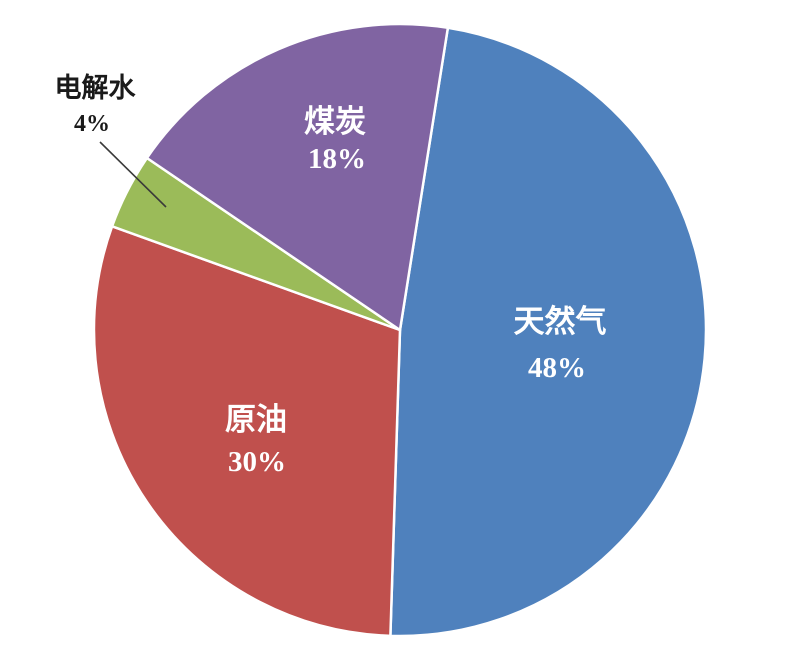 The width and height of the screenshot is (800, 655). What do you see at coordinates (96, 88) in the screenshot?
I see `slice-label-electrolysis: 电解水` at bounding box center [96, 88].